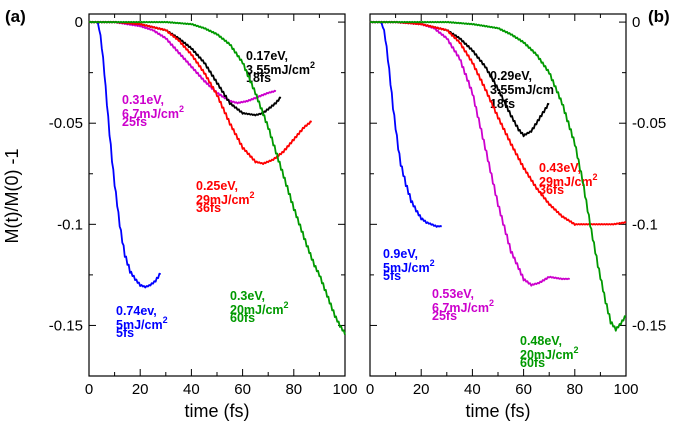 The image size is (689, 434). Describe the element at coordinates (12, 196) in the screenshot. I see `y-axis-title: M(t)/M(0) -1` at that location.